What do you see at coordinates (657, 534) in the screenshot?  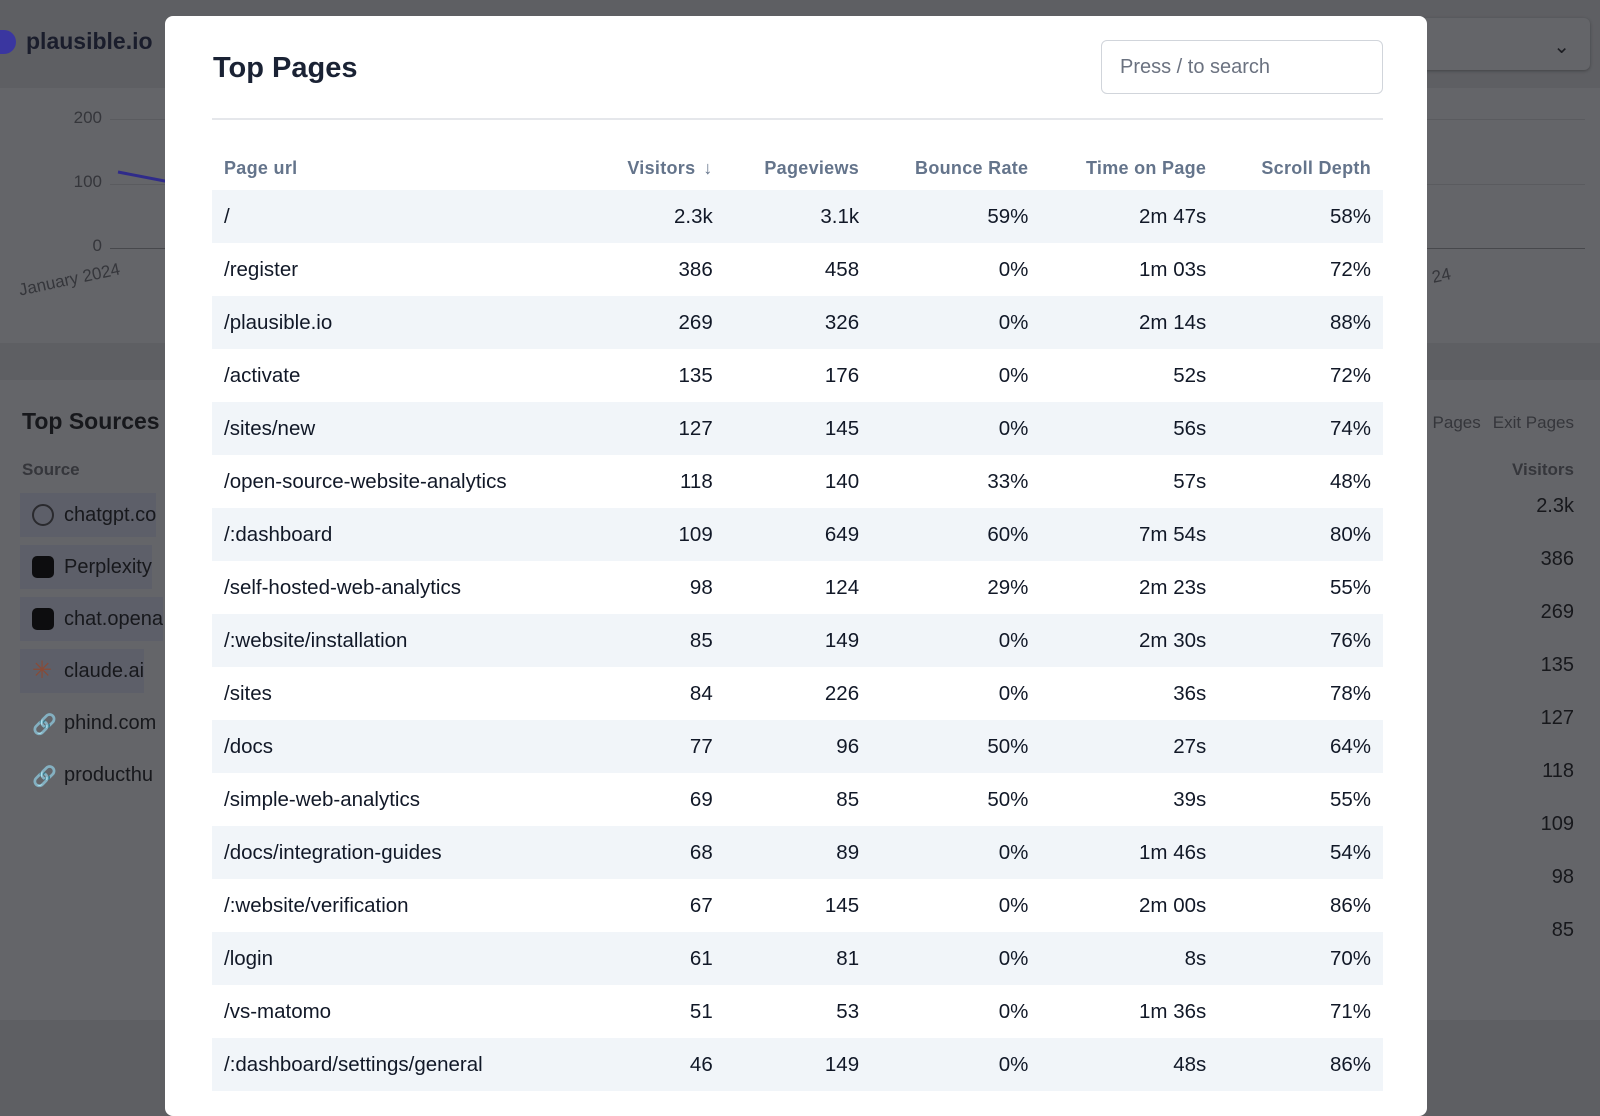 I see `metric-cell: 109` at bounding box center [657, 534].